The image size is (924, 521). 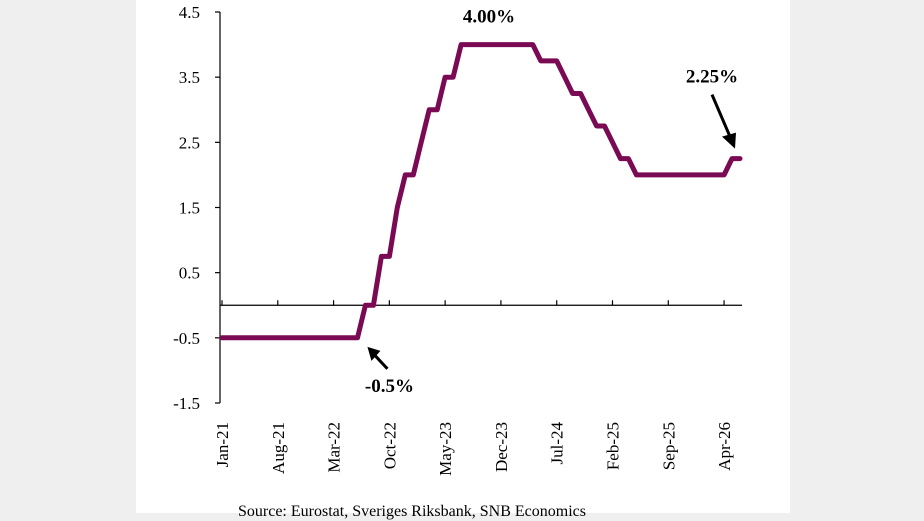 I want to click on x-tick-label: Jan-21, so click(x=222, y=444).